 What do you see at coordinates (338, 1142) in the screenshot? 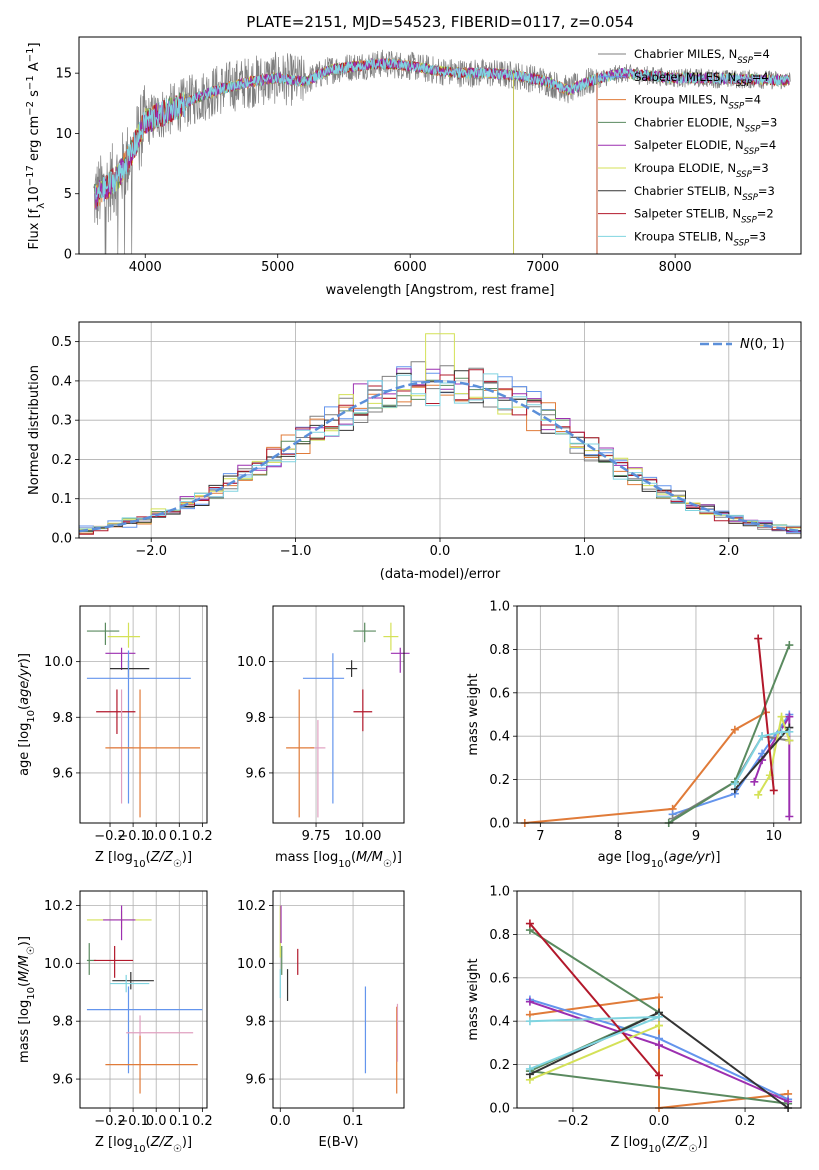
I see `label-part: E(B-V)` at bounding box center [338, 1142].